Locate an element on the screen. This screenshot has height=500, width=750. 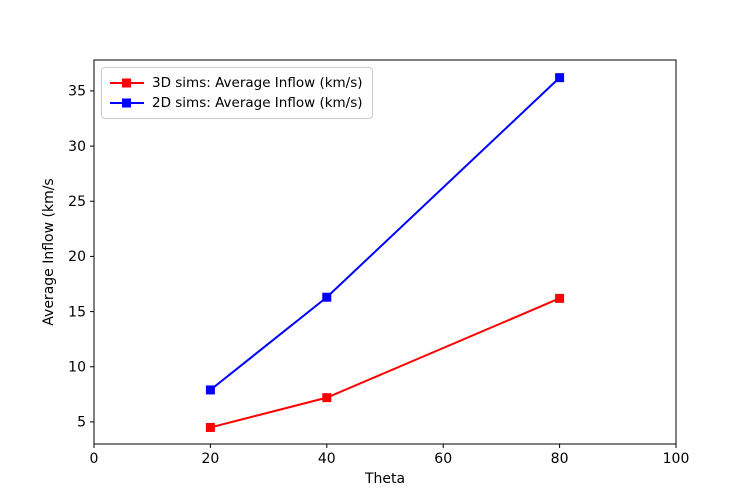
legend-label-2d-sims: 2D sims: Average Inflow (km/s) is located at coordinates (257, 103).